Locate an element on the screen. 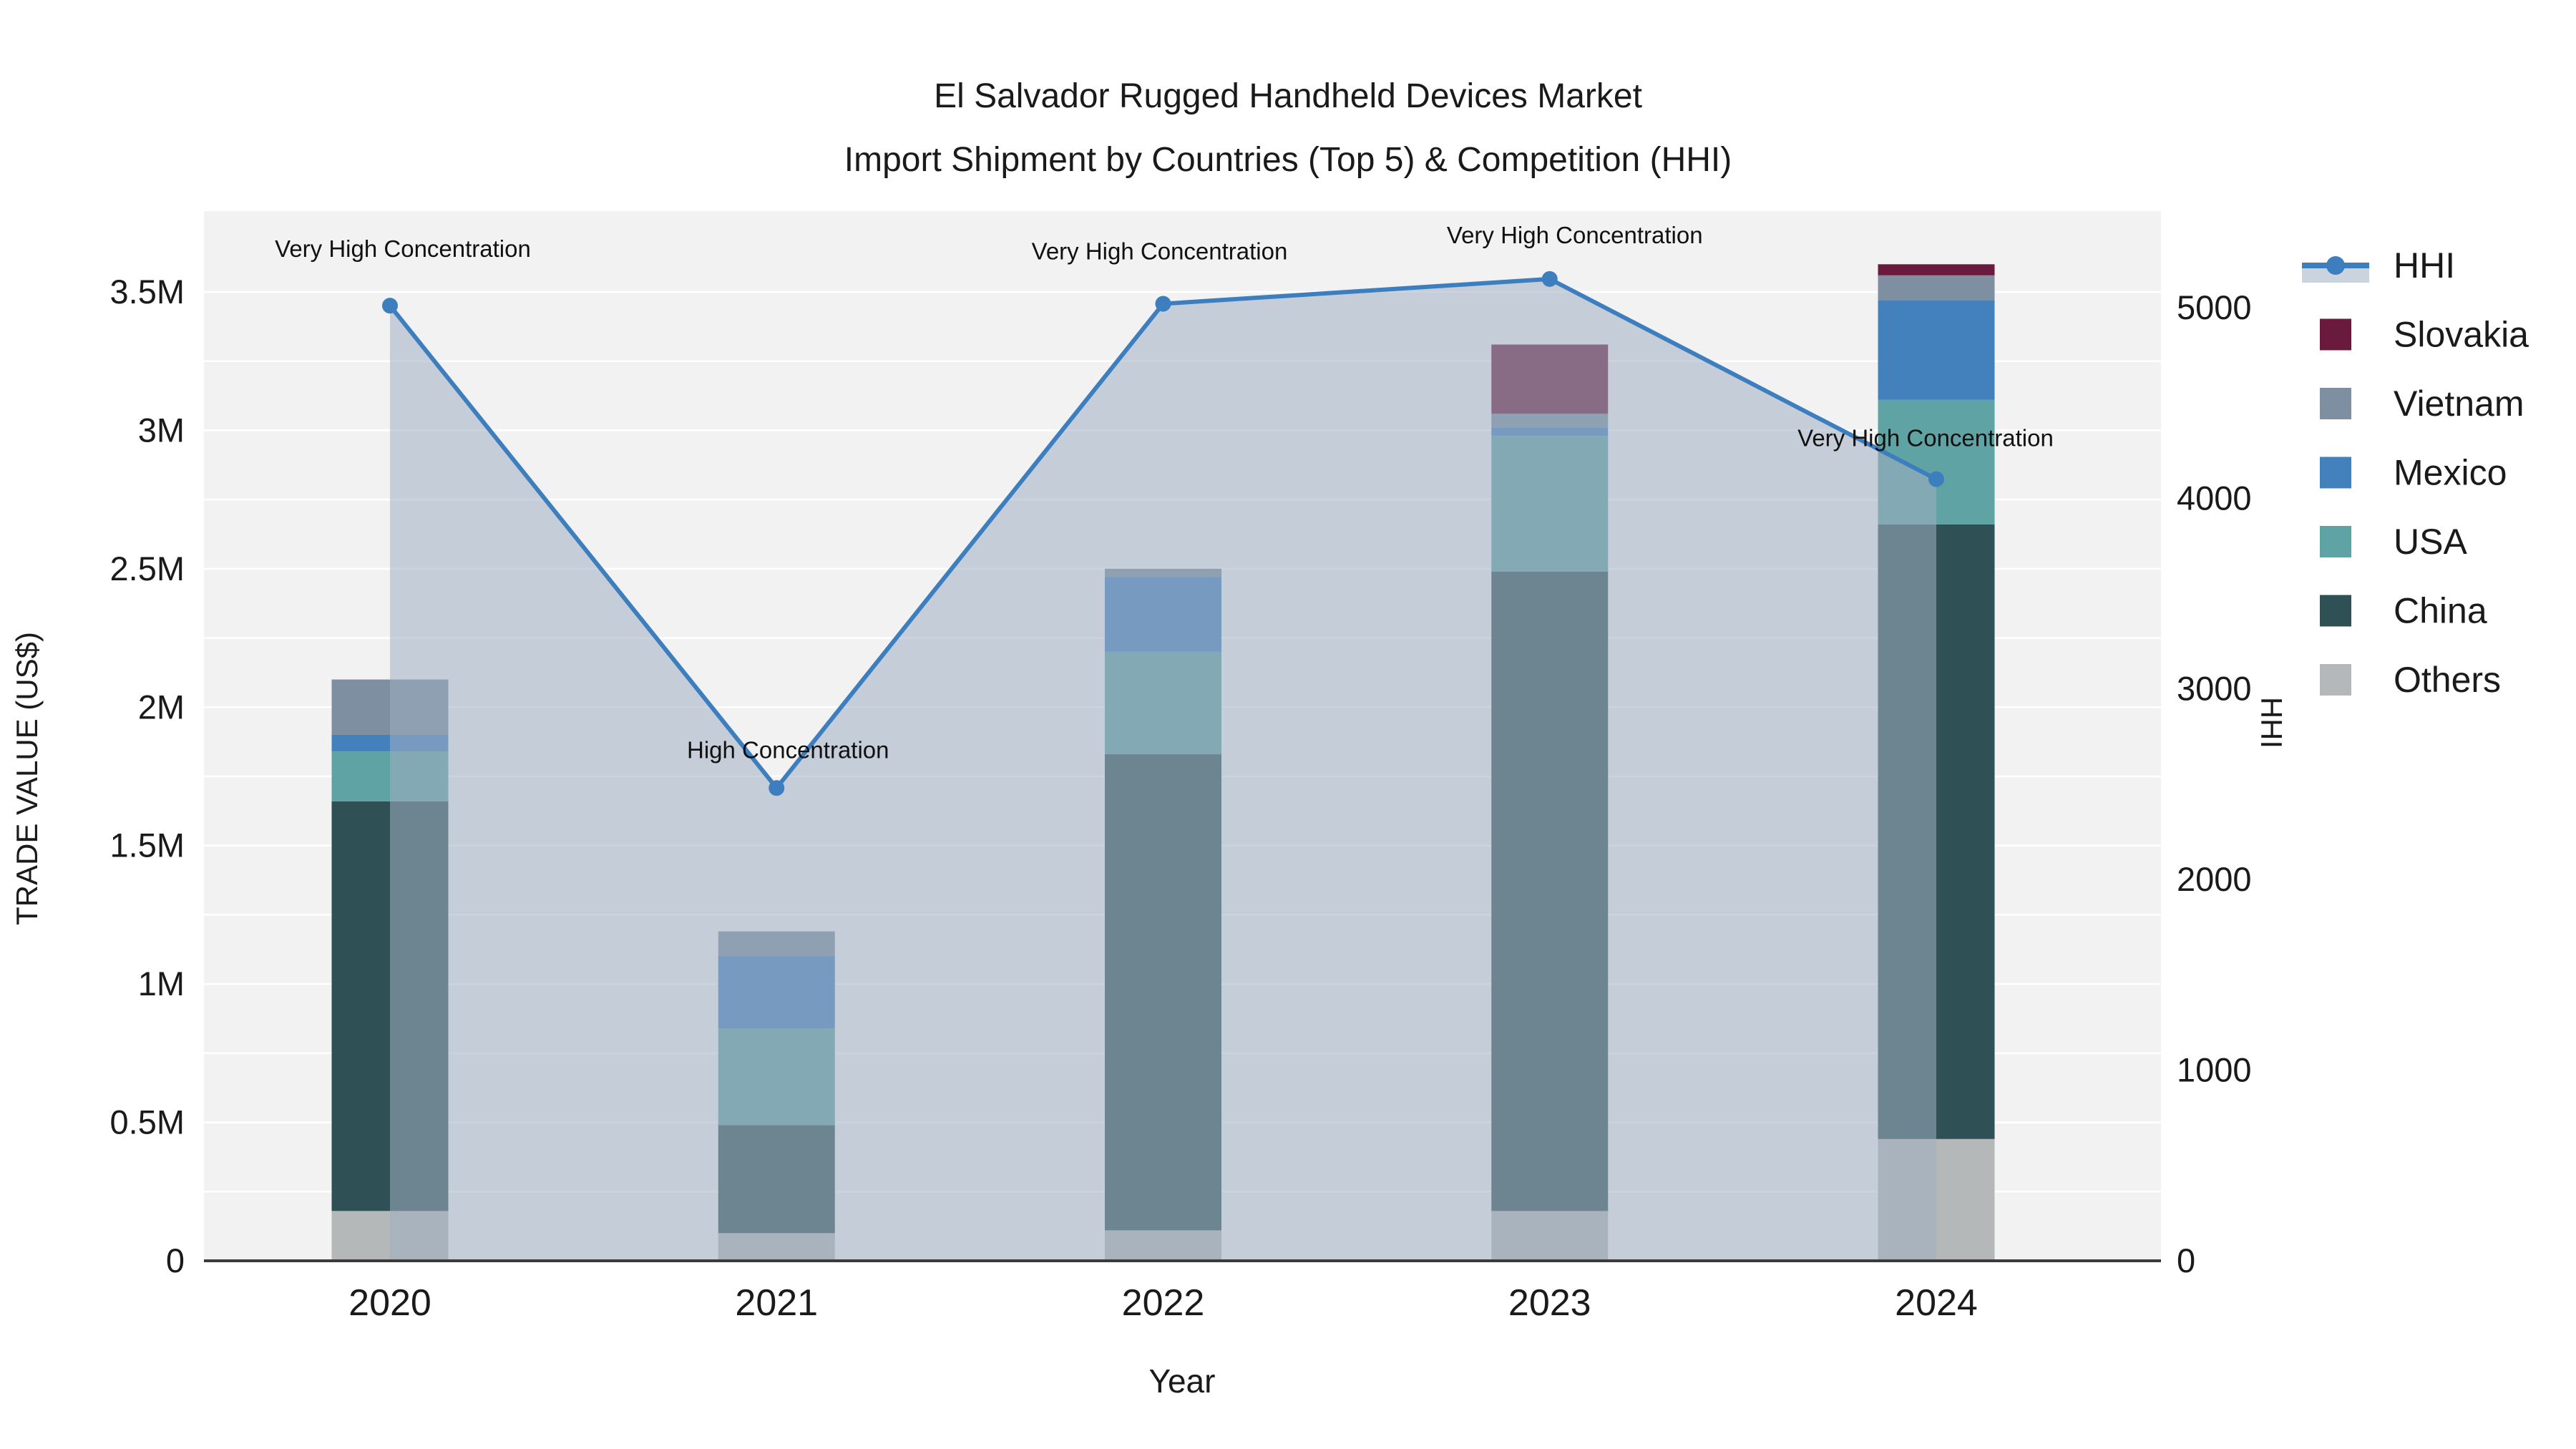  legend-label-slovakia: Slovakia is located at coordinates (2461, 335).